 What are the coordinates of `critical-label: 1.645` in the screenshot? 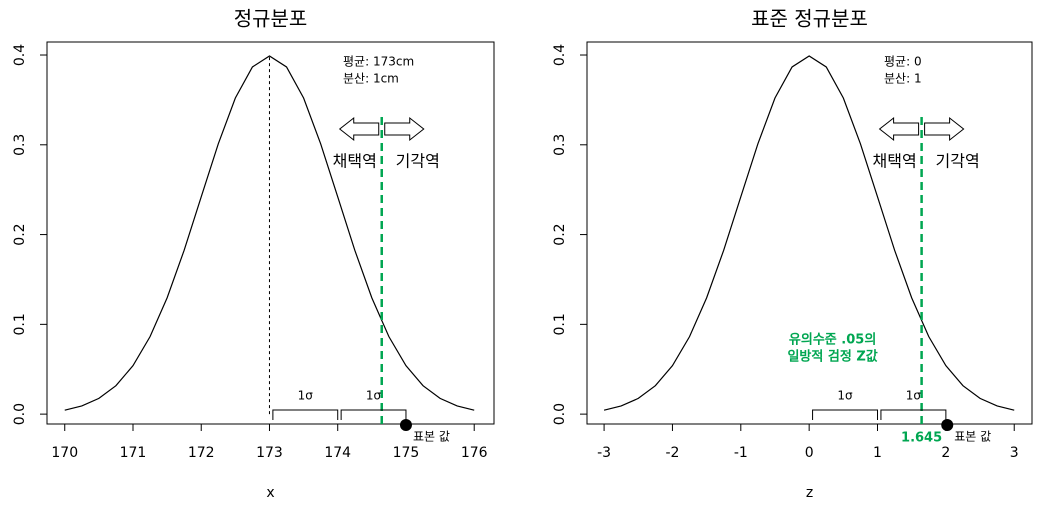 It's located at (921, 438).